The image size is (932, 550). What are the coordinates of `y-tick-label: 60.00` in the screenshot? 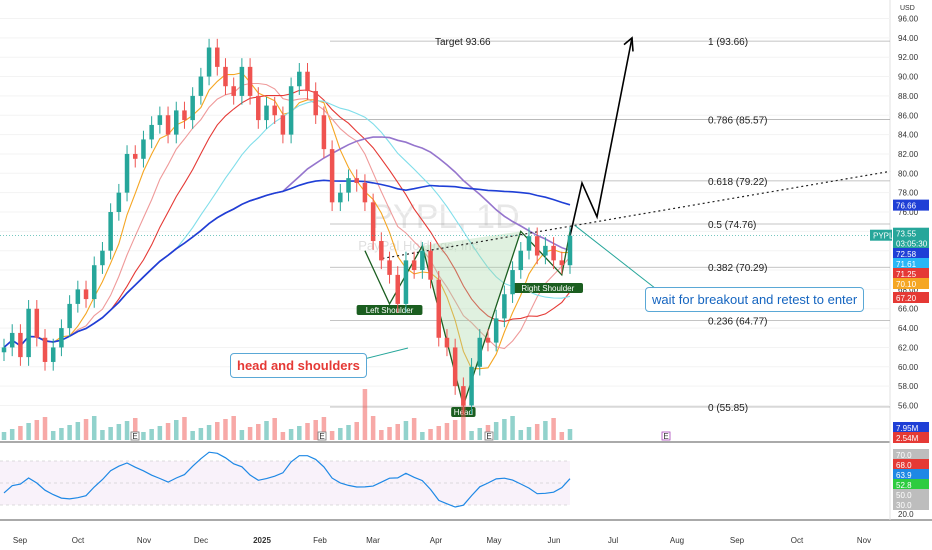 It's located at (908, 367).